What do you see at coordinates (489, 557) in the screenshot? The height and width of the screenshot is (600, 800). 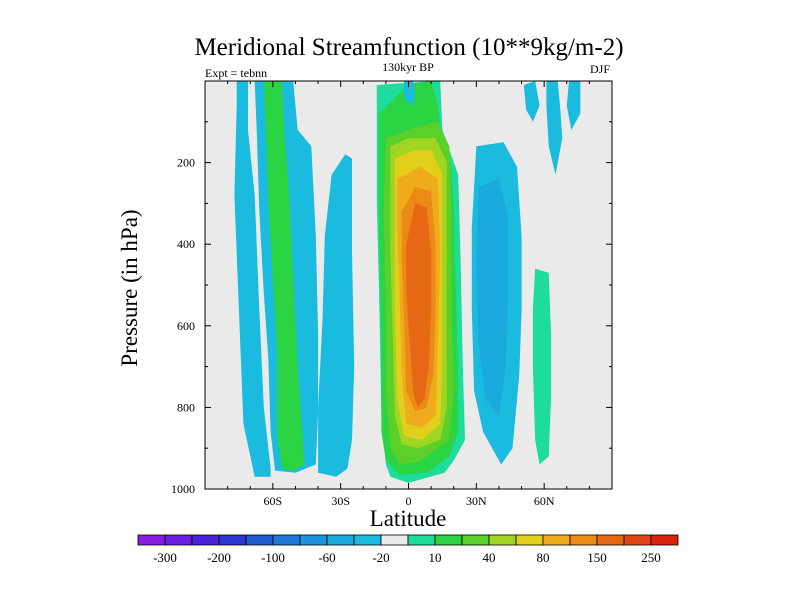 I see `colorbar-label: 40` at bounding box center [489, 557].